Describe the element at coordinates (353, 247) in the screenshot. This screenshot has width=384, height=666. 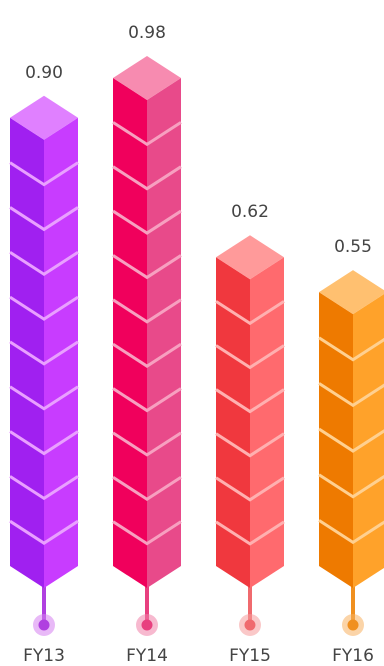
I see `value-label-fy16: 0.55` at that location.